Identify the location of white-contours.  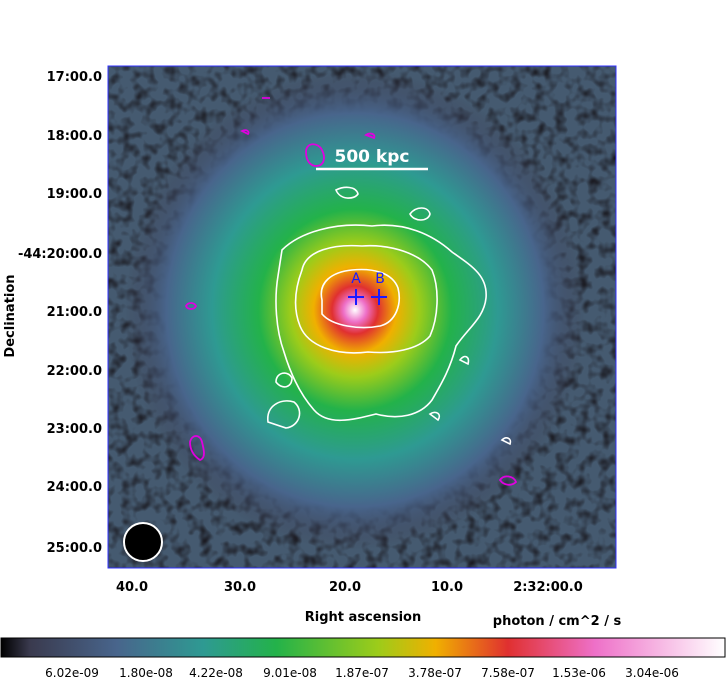
(389, 316).